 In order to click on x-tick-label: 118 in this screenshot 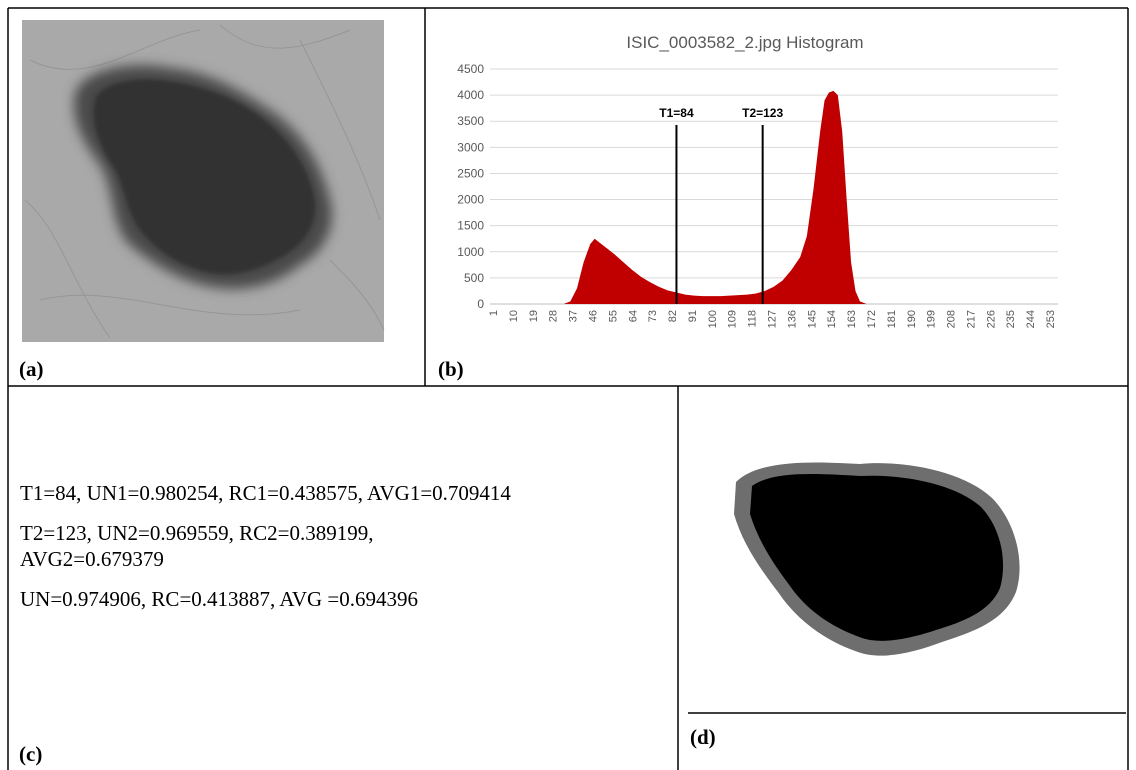, I will do `click(753, 319)`.